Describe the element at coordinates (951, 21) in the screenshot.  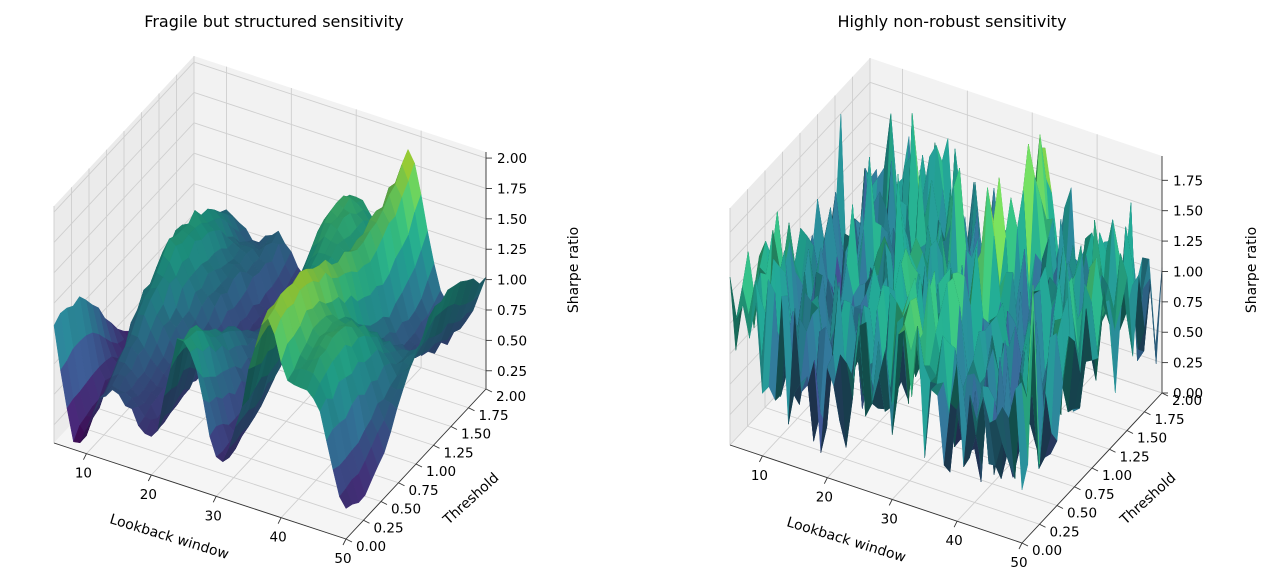
I see `plot-title: Highly non-robust sensitivity` at that location.